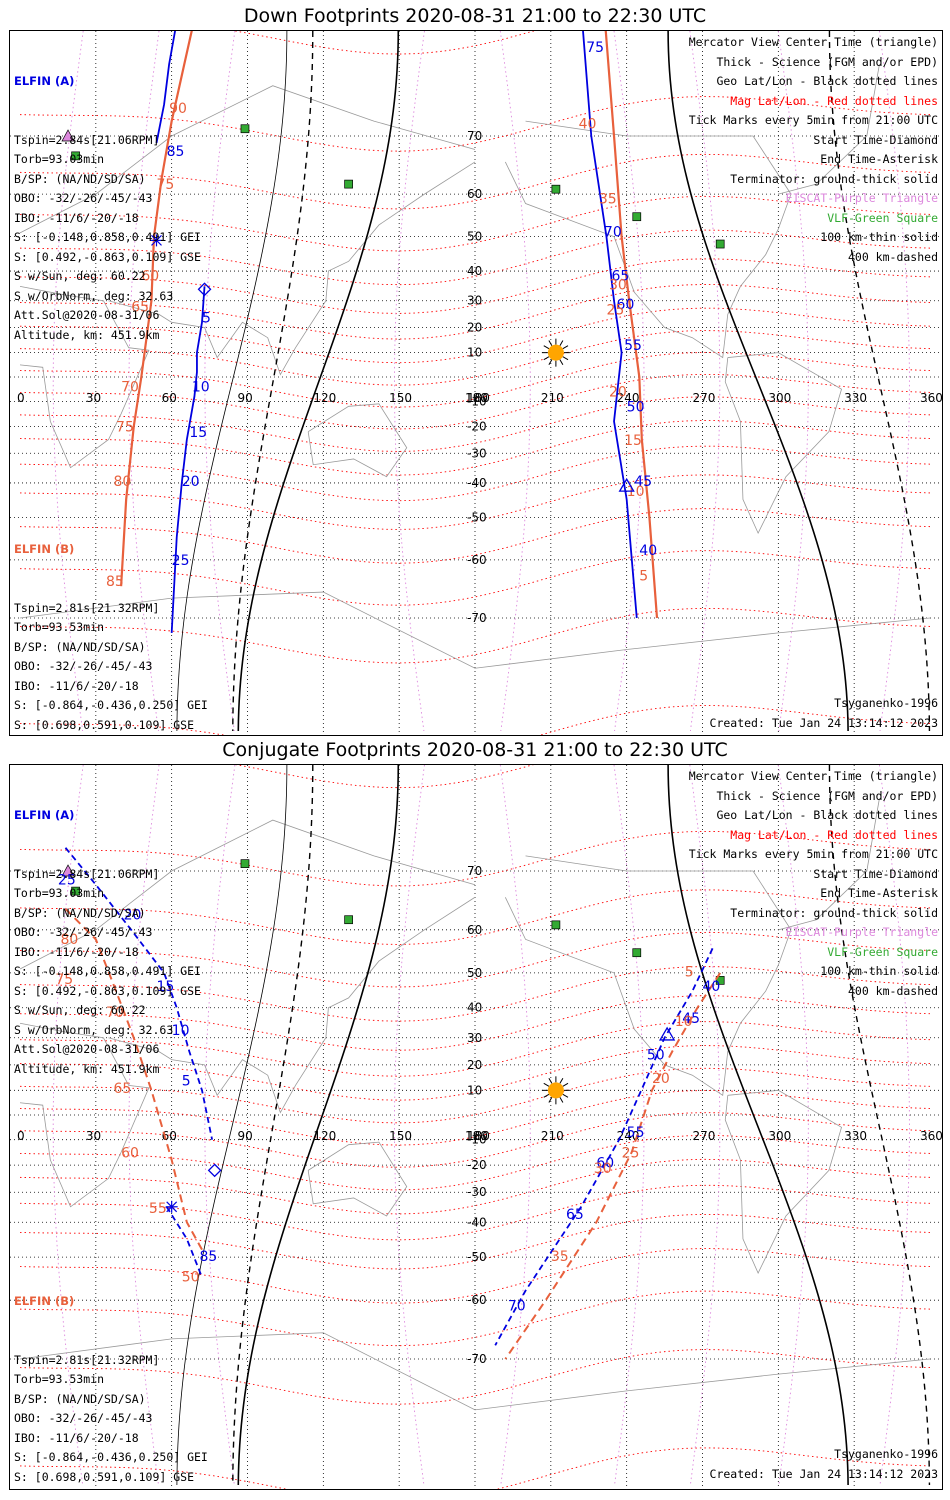 The image size is (950, 1500). Describe the element at coordinates (628, 398) in the screenshot. I see `longitude-label: 240` at that location.